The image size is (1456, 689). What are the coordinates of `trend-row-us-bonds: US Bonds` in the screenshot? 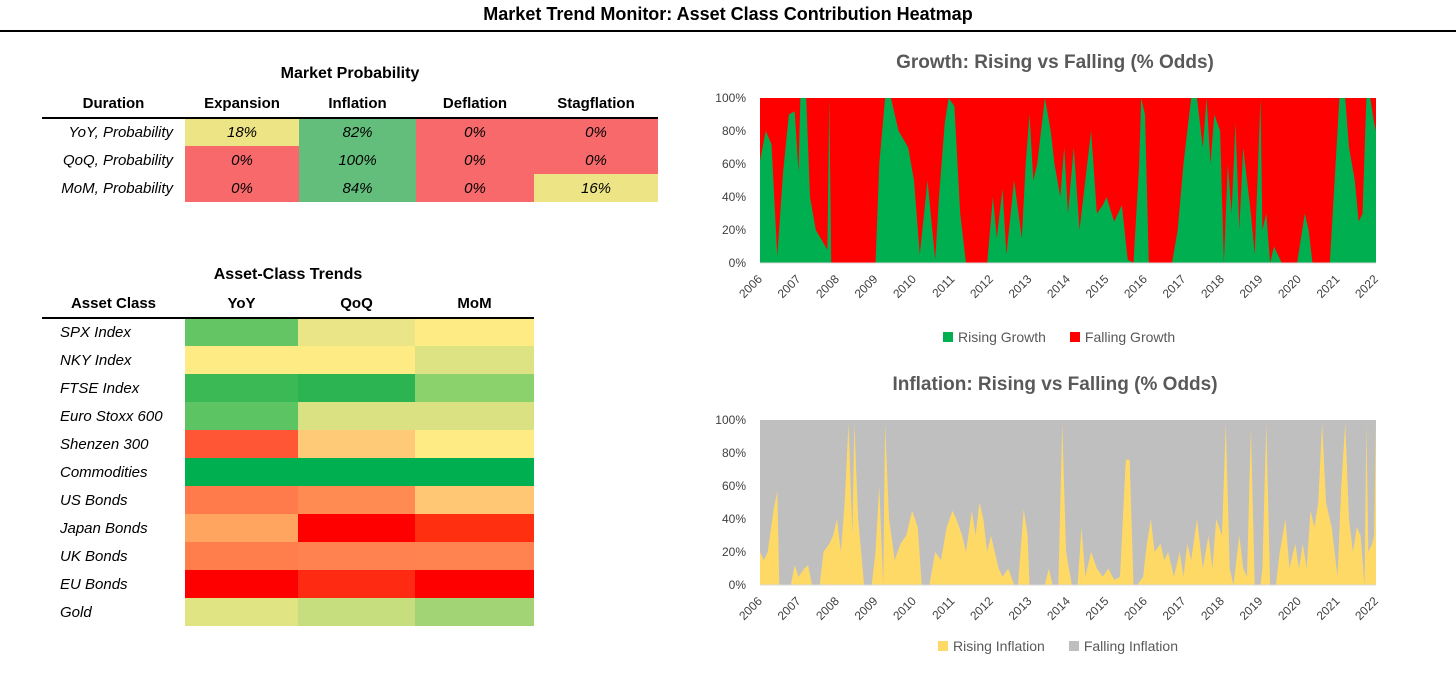 It's located at (288, 500).